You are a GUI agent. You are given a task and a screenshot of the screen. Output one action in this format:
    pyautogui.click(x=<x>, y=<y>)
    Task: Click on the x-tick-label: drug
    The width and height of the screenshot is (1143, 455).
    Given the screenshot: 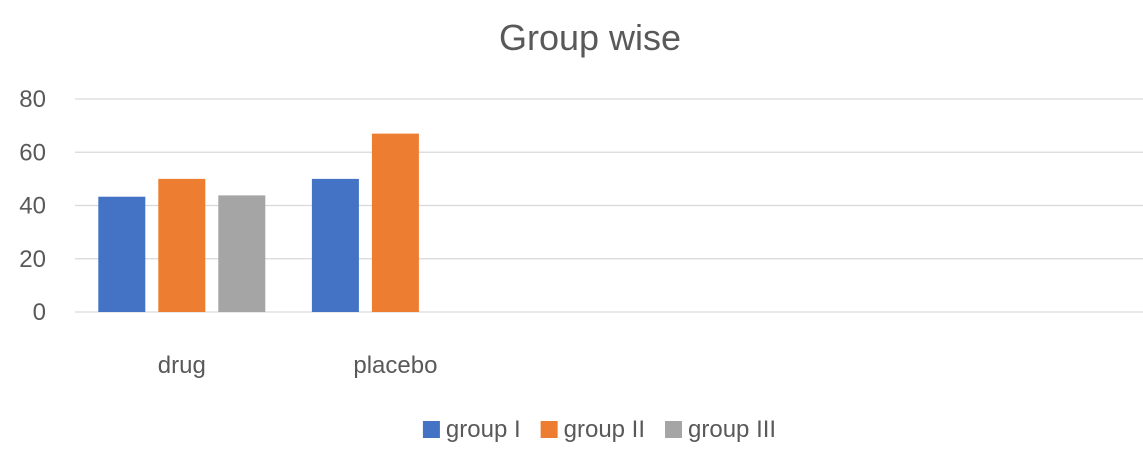 What is the action you would take?
    pyautogui.click(x=182, y=365)
    